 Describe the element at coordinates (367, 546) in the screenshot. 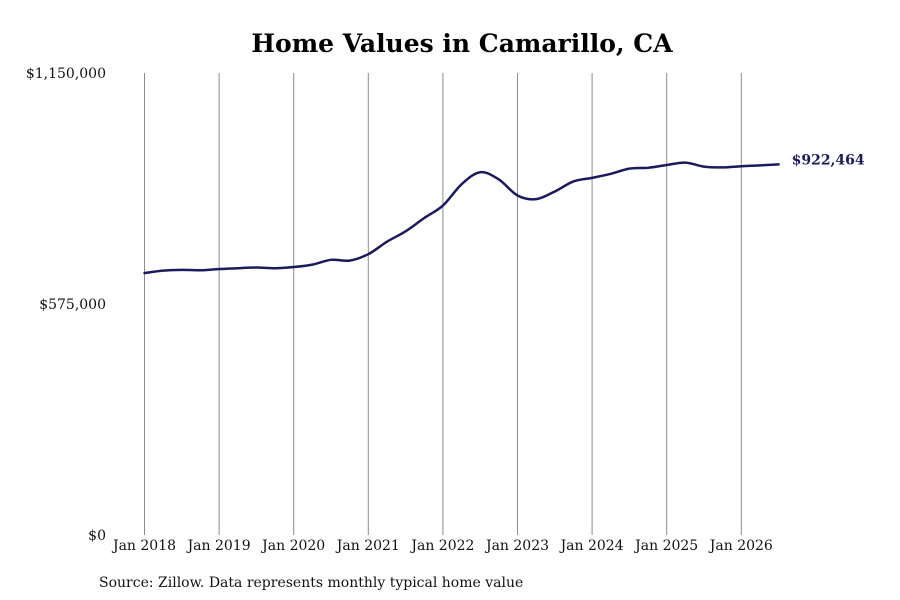

I see `x-tick-label: Jan 2021` at that location.